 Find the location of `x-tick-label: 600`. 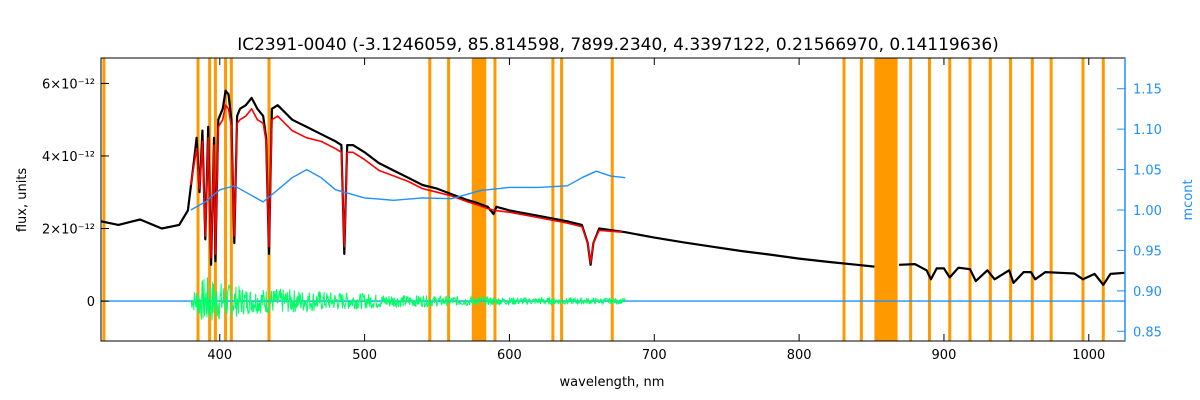

x-tick-label: 600 is located at coordinates (509, 355).